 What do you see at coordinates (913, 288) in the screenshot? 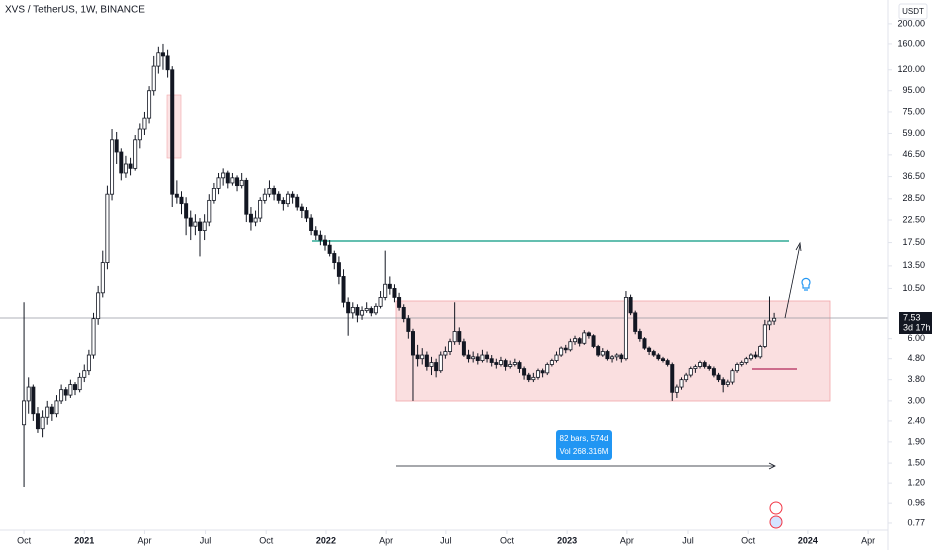
I see `y-tick-label: 10.50` at bounding box center [913, 288].